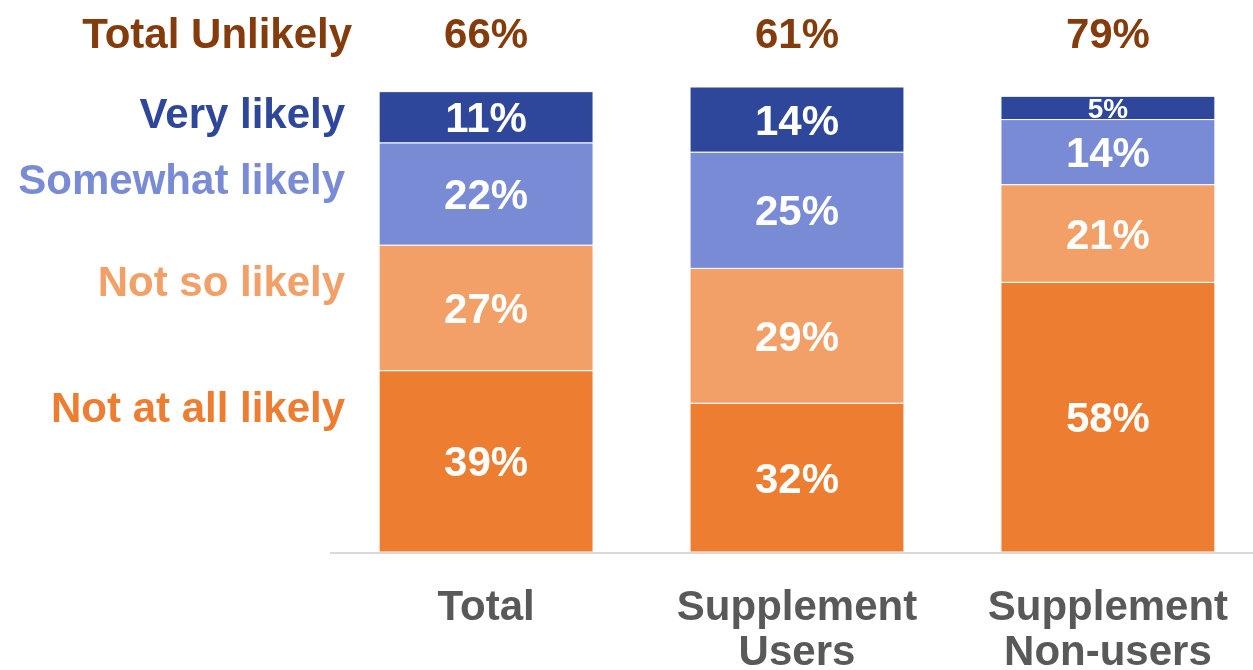 The image size is (1253, 670). What do you see at coordinates (486, 462) in the screenshot?
I see `data-label: 39%` at bounding box center [486, 462].